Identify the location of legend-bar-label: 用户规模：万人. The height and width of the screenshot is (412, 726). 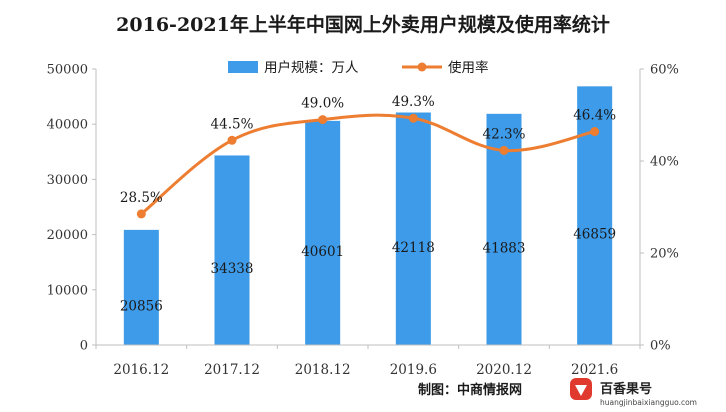
(311, 67).